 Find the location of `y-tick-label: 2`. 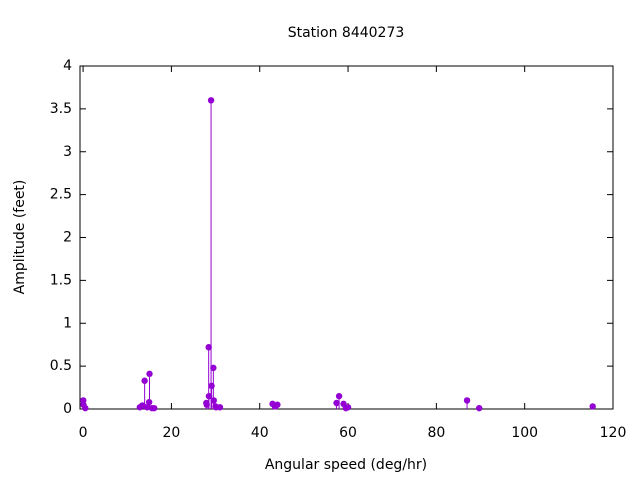

y-tick-label: 2 is located at coordinates (67, 238).